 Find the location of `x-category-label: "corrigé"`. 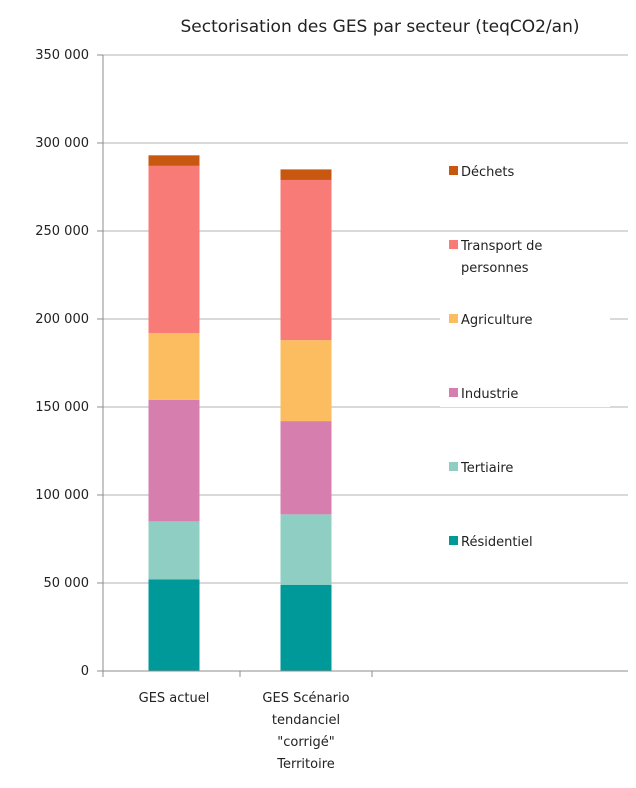

x-category-label: "corrigé" is located at coordinates (305, 742).